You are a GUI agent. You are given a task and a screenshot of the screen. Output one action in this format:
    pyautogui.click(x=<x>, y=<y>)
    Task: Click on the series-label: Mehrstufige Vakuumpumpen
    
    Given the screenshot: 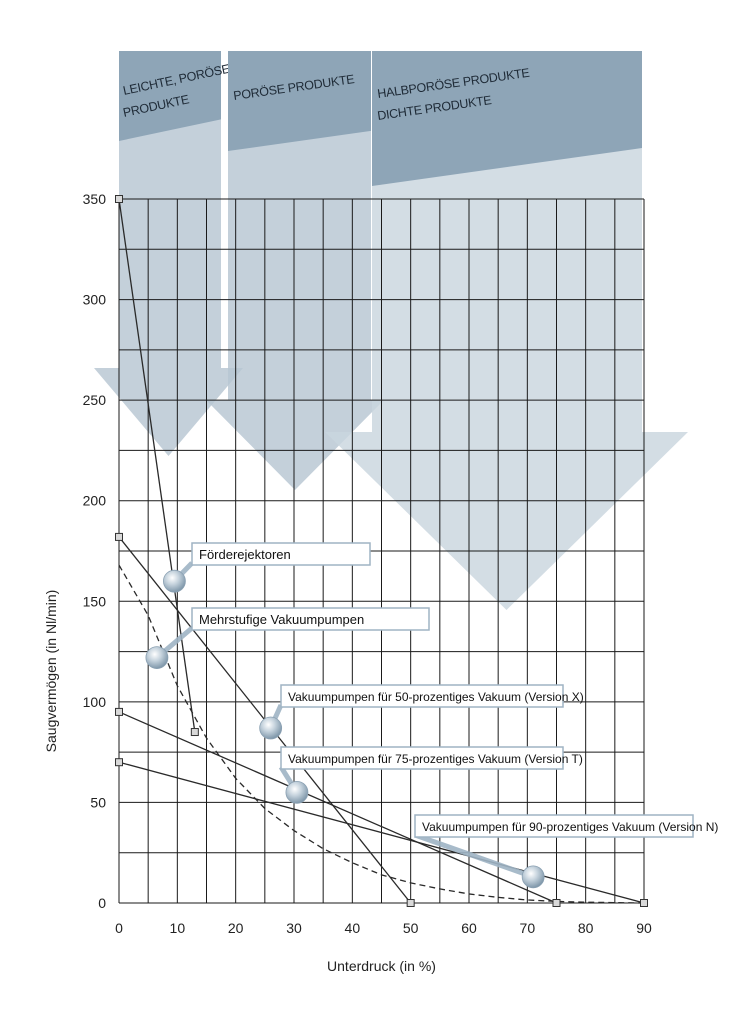 What is the action you would take?
    pyautogui.click(x=281, y=619)
    